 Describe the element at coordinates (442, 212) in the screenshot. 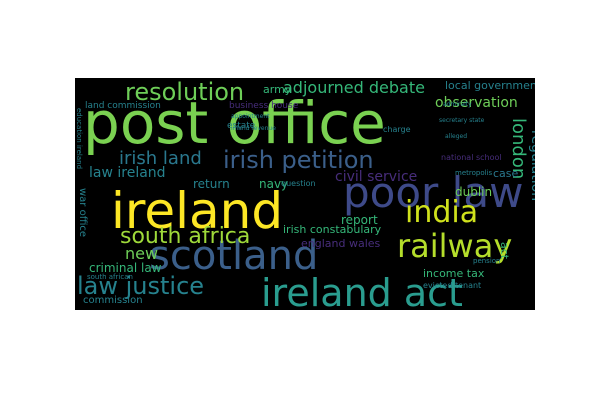

I see `word-india: india` at that location.